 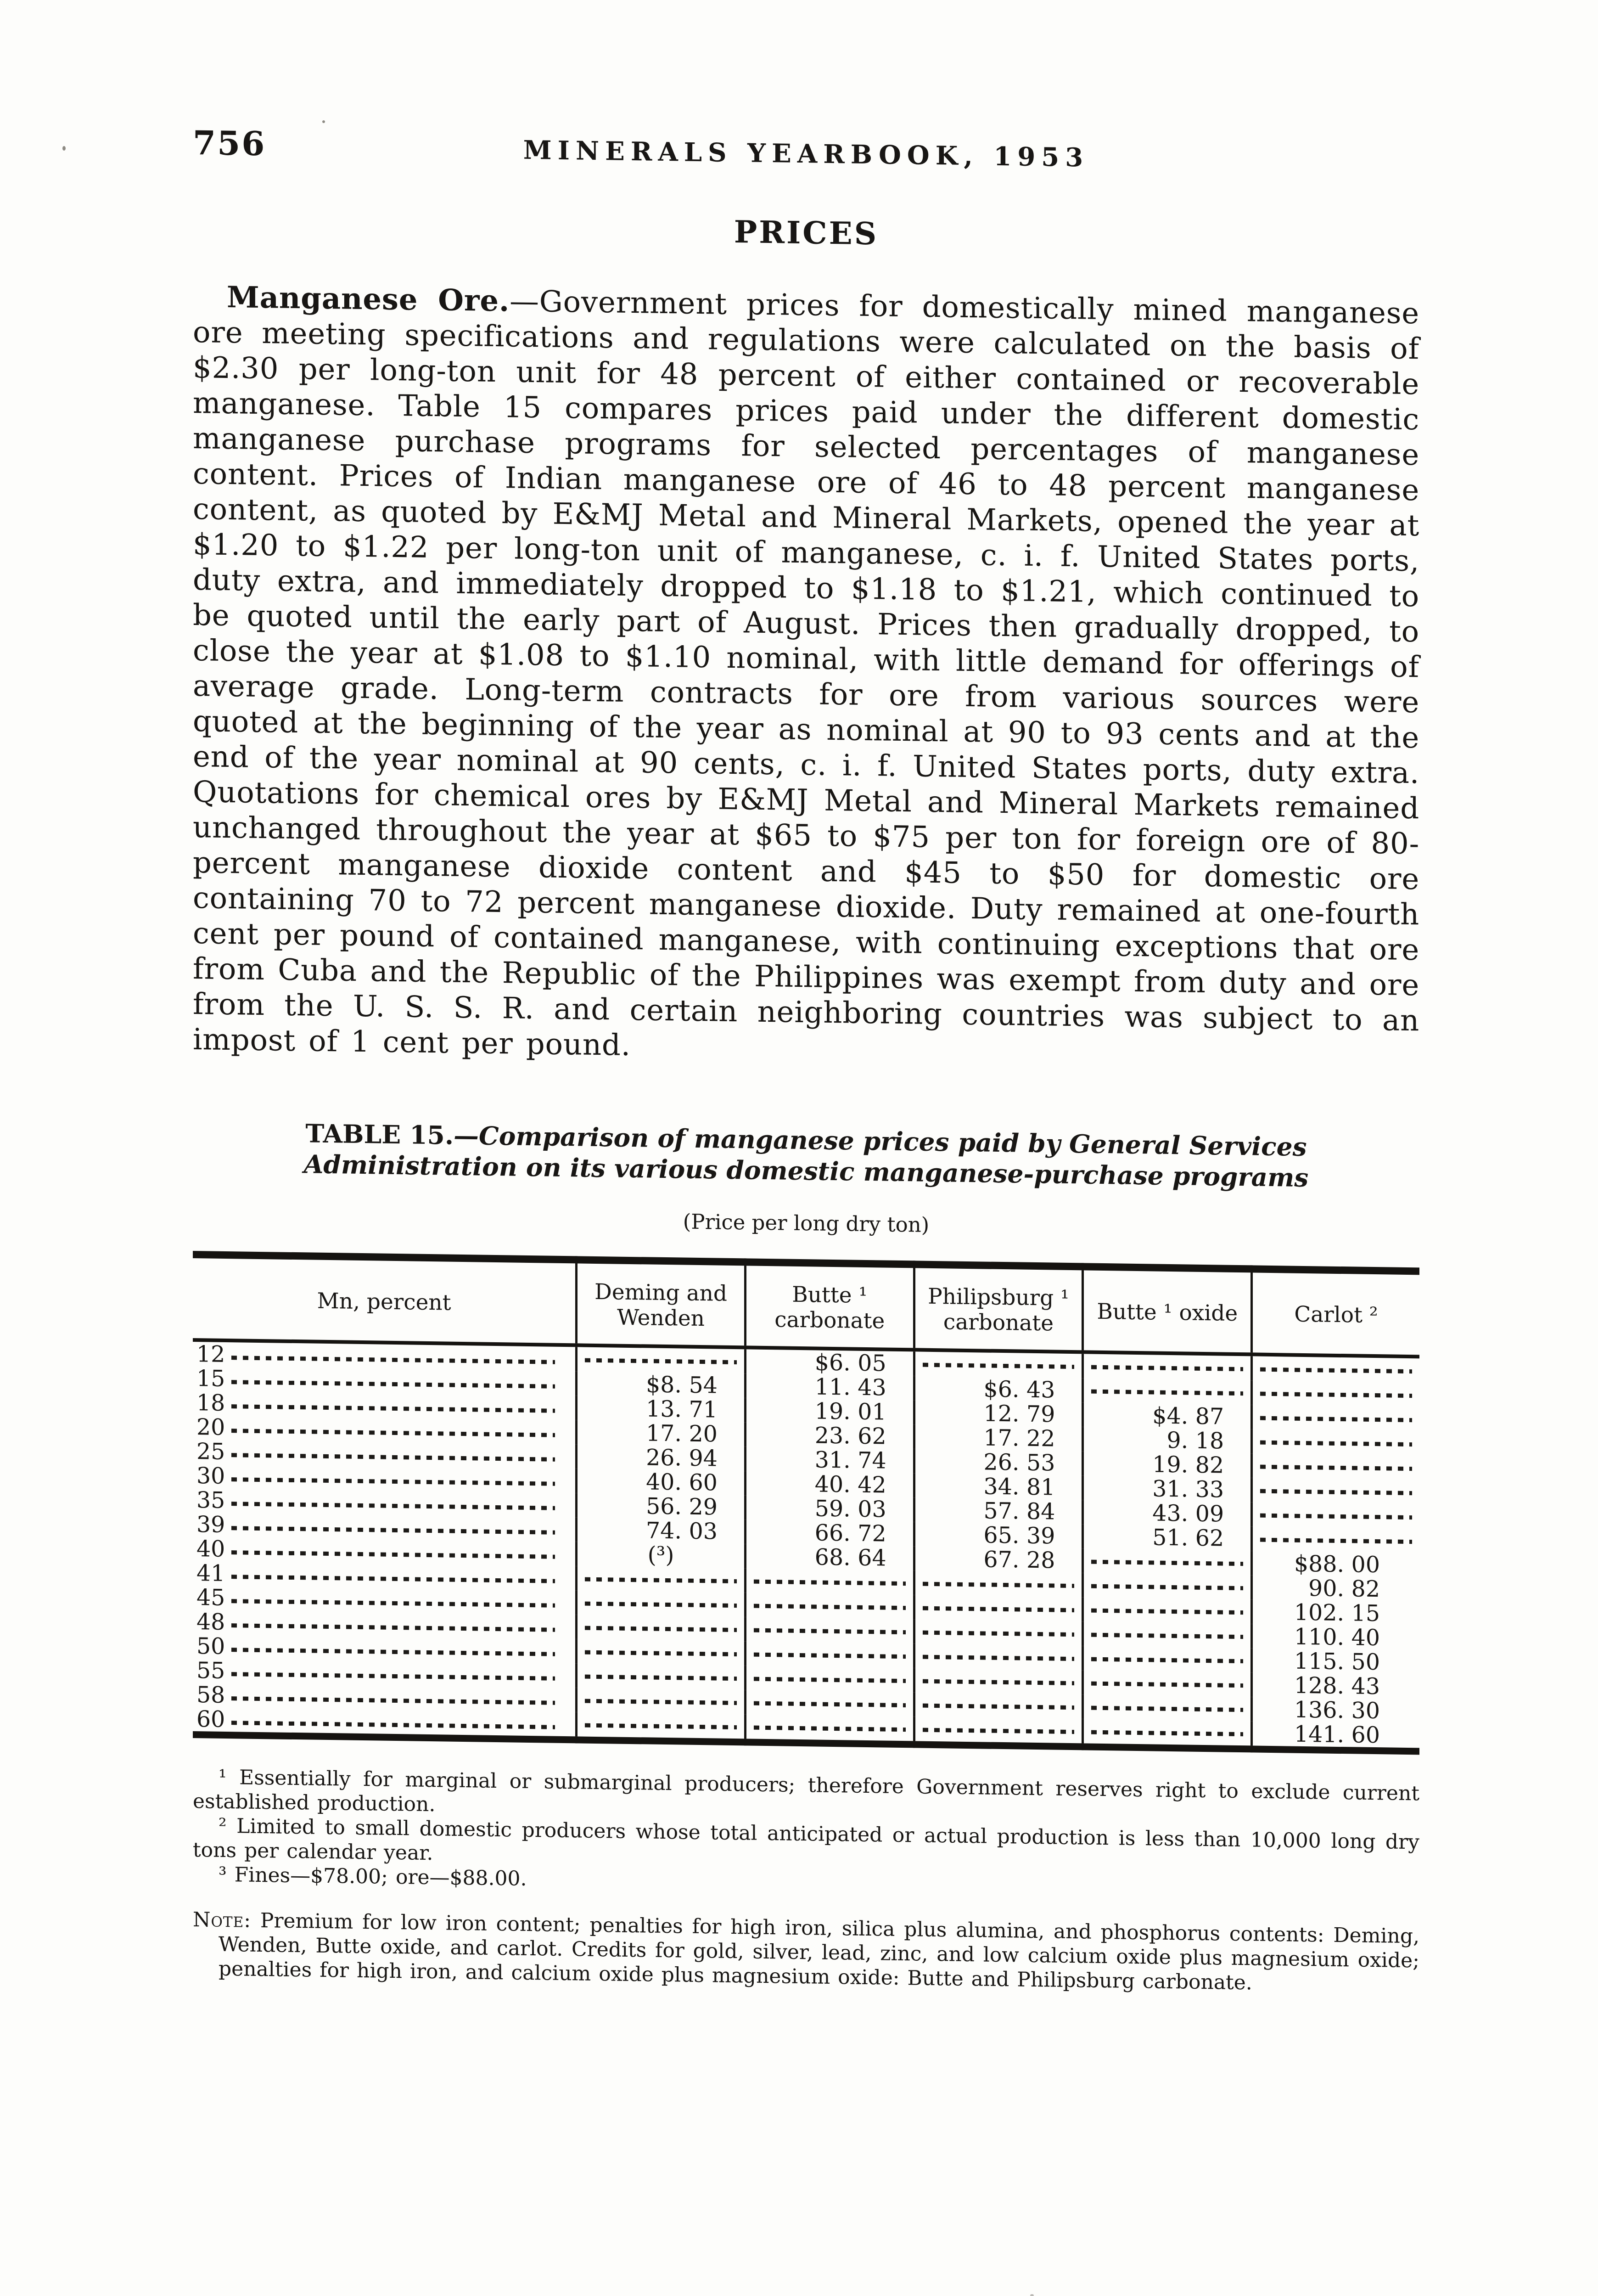 What do you see at coordinates (368, 299) in the screenshot?
I see `article-lead-in: Manganese Ore.` at bounding box center [368, 299].